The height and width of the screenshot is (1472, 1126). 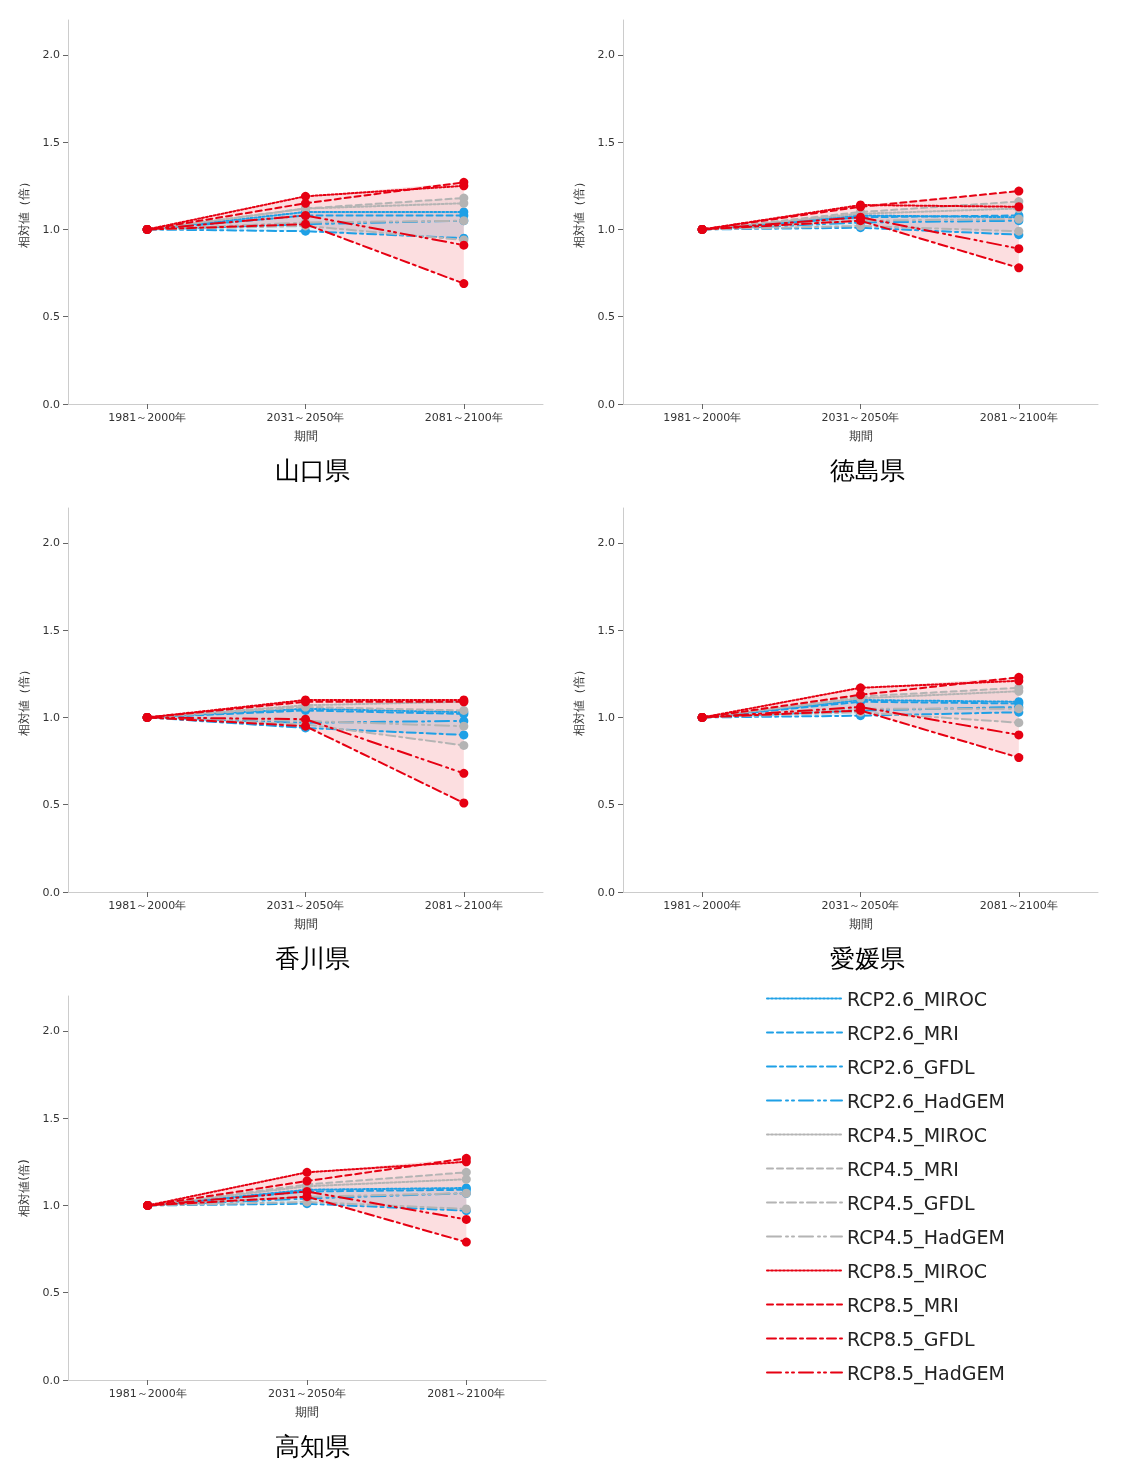 I want to click on legend-label: RCP8.5_MIROC, so click(x=917, y=1271).